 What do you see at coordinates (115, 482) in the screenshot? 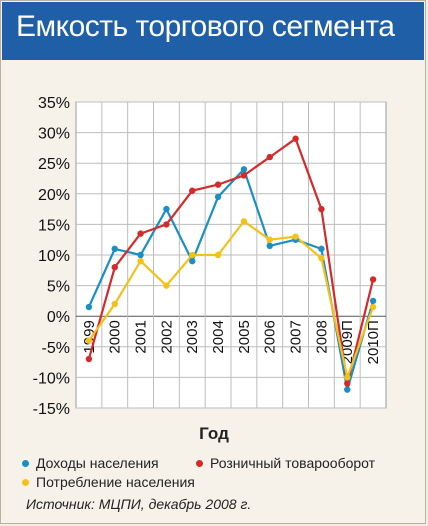
I see `legend-label: Потребление населения` at bounding box center [115, 482].